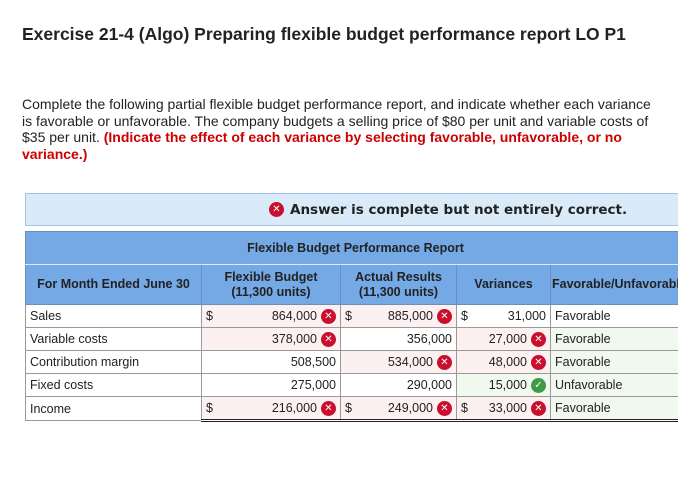 This screenshot has height=494, width=678. What do you see at coordinates (538, 385) in the screenshot?
I see `correct-icon: ✓` at bounding box center [538, 385].